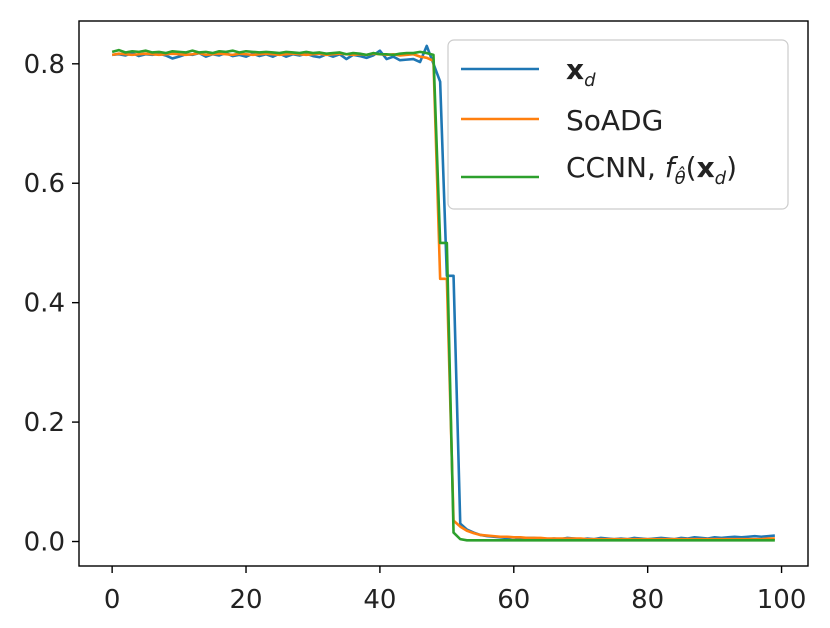 The width and height of the screenshot is (830, 628). Describe the element at coordinates (44, 304) in the screenshot. I see `y-tick-label: 0.4` at that location.